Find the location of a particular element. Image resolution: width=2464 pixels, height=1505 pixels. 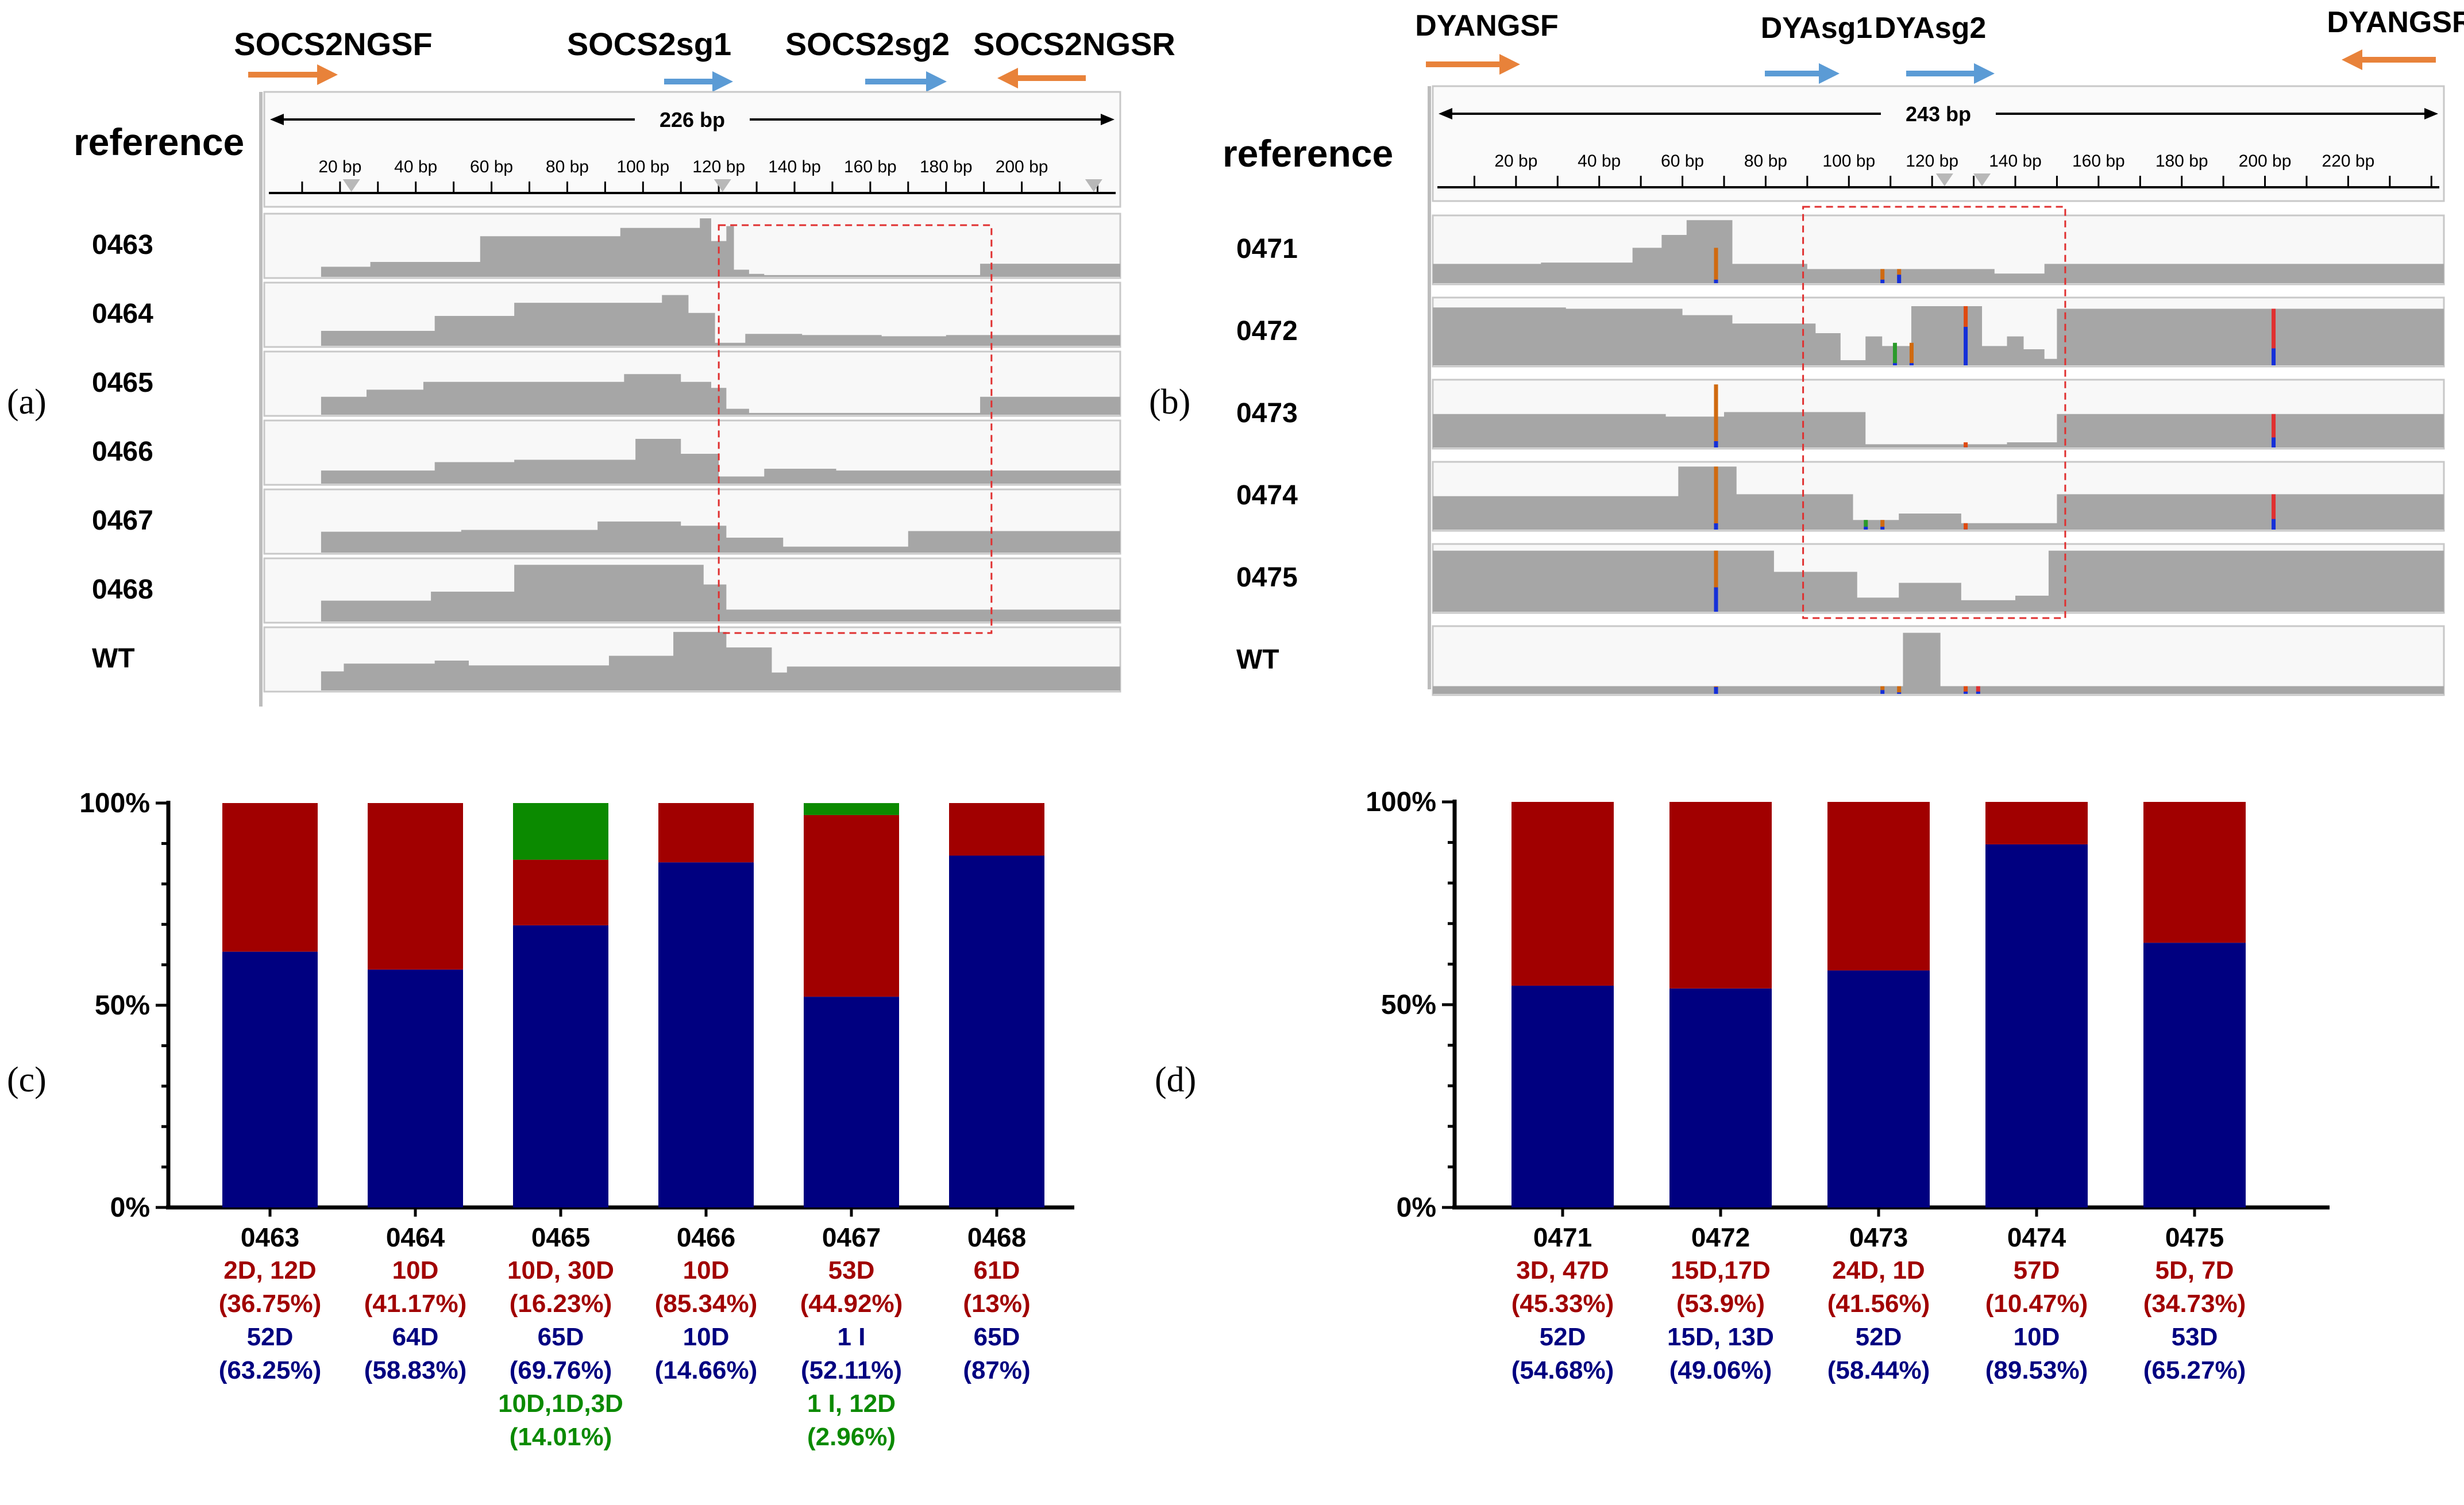

a-tick-label-5: 120 bp is located at coordinates (718, 167).